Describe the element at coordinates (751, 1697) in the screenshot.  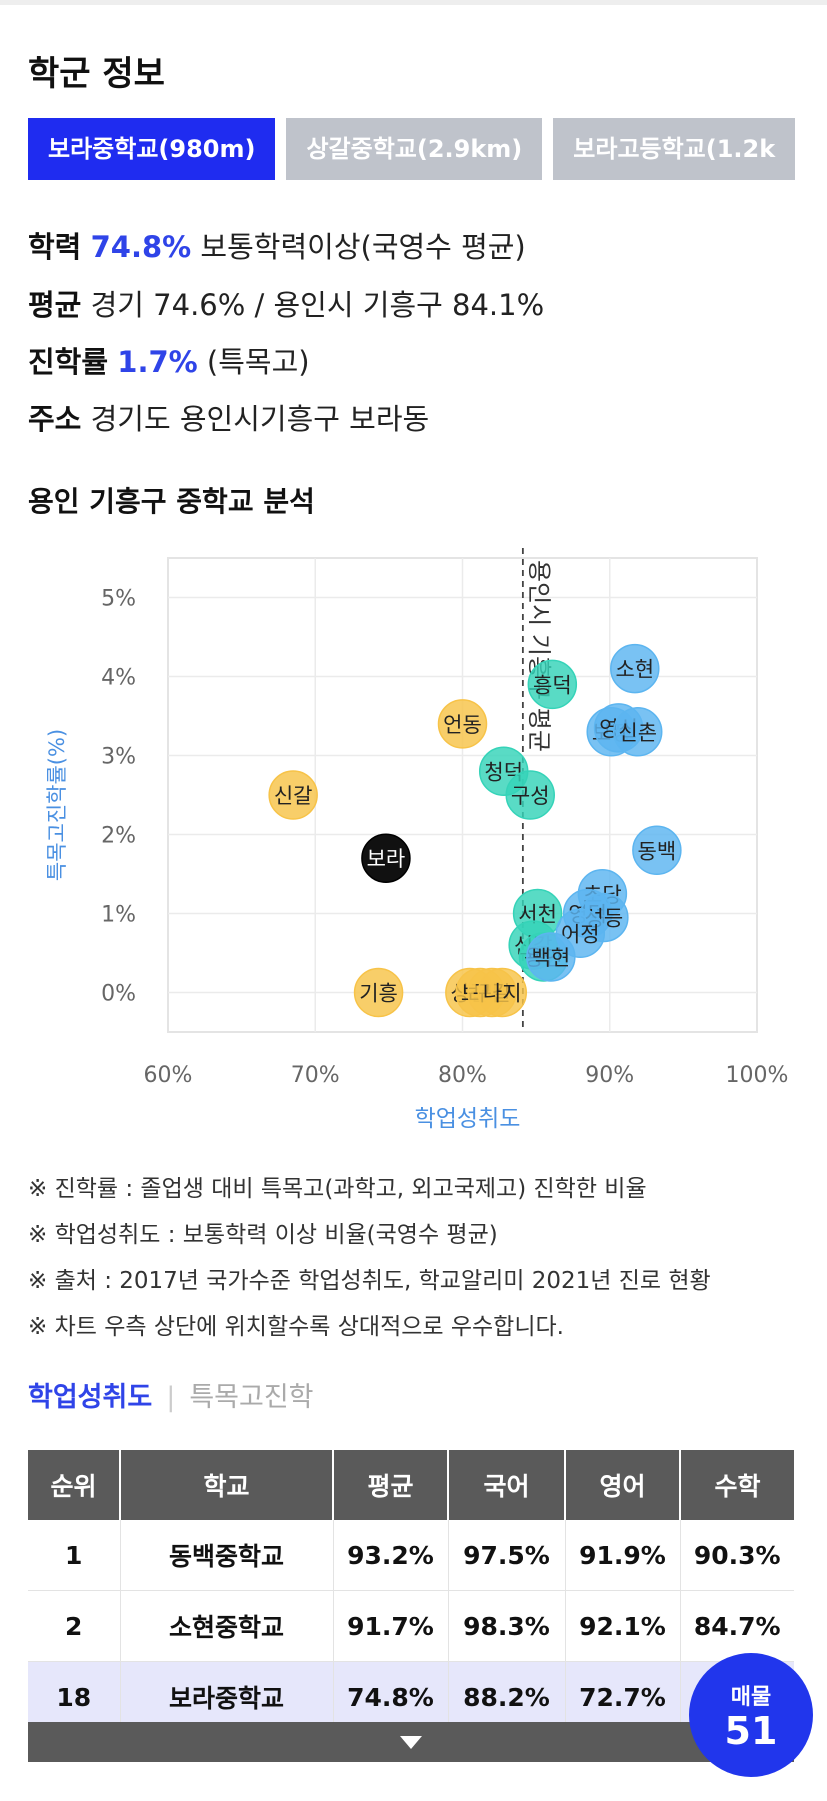
I see `fab-label: 매물` at that location.